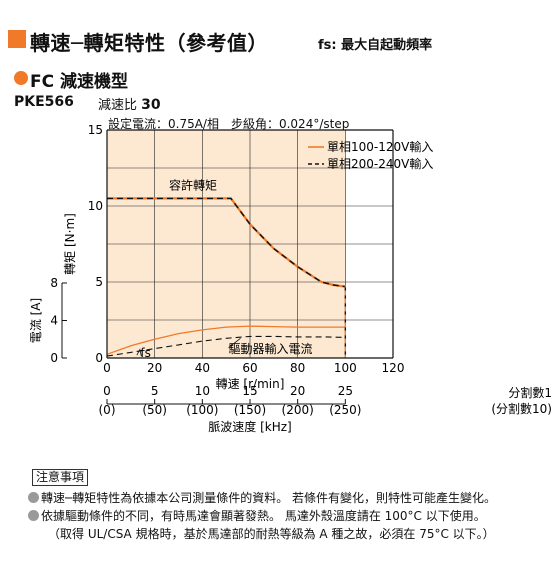 Image resolution: width=560 pixels, height=564 pixels. Describe the element at coordinates (380, 163) in the screenshot. I see `legend-label-200-240v: 單相200-240V輸入` at that location.